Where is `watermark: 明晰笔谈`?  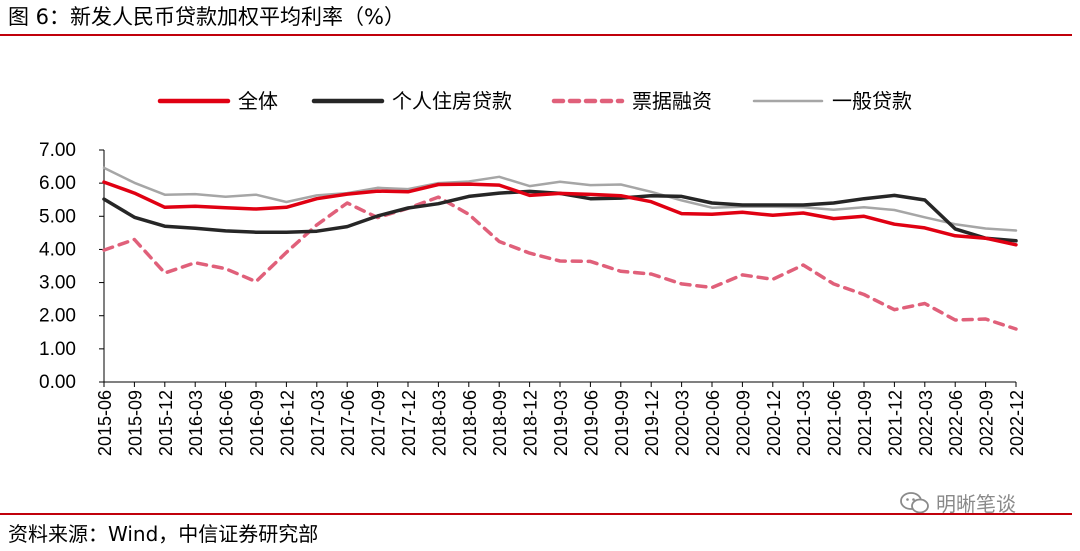 watermark: 明晰笔谈 is located at coordinates (958, 502).